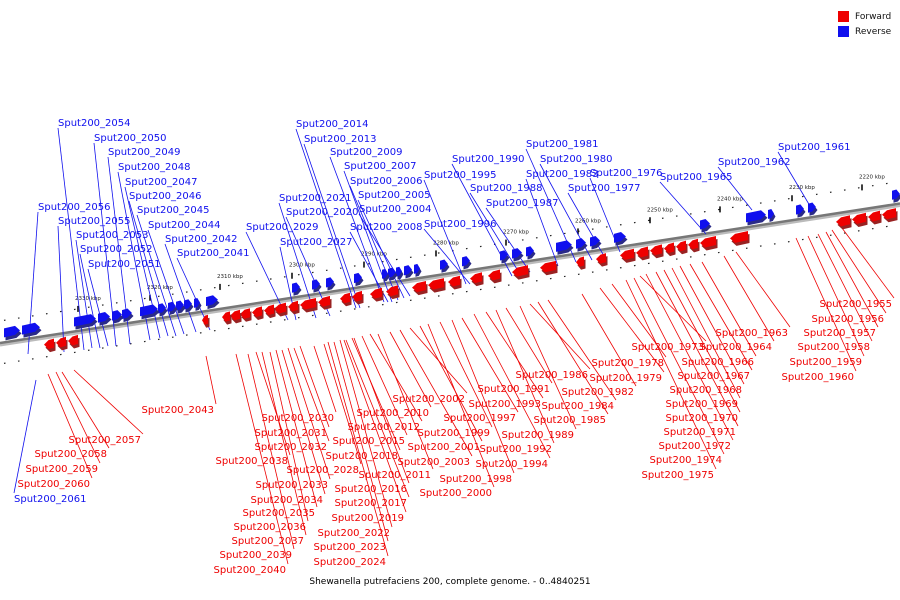 The width and height of the screenshot is (900, 600). What do you see at coordinates (668, 347) in the screenshot?
I see `forward-gene-label: Sput200_1973` at bounding box center [668, 347].